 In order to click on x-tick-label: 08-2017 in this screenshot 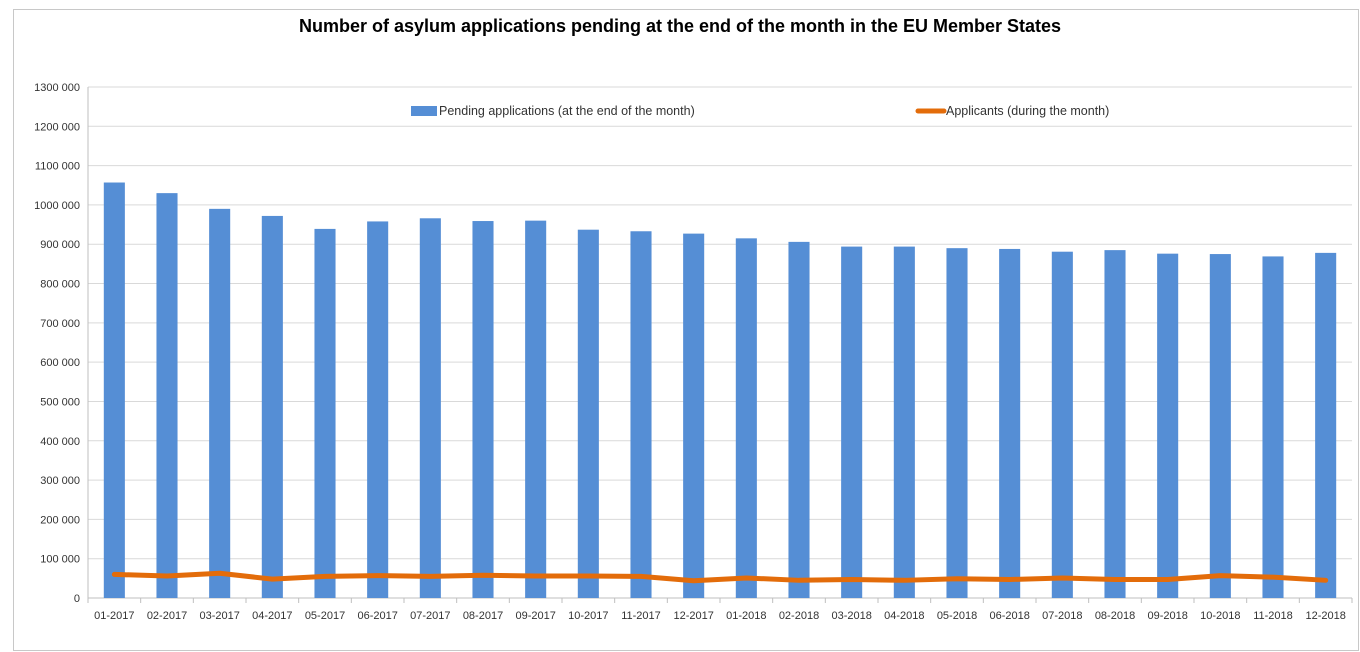, I will do `click(483, 616)`.